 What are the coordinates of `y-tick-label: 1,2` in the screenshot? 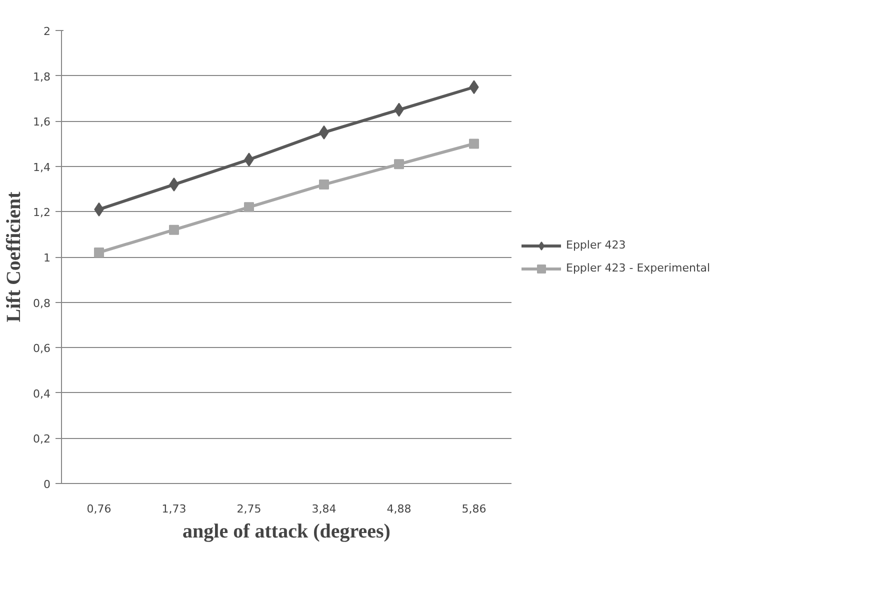 It's located at (42, 213).